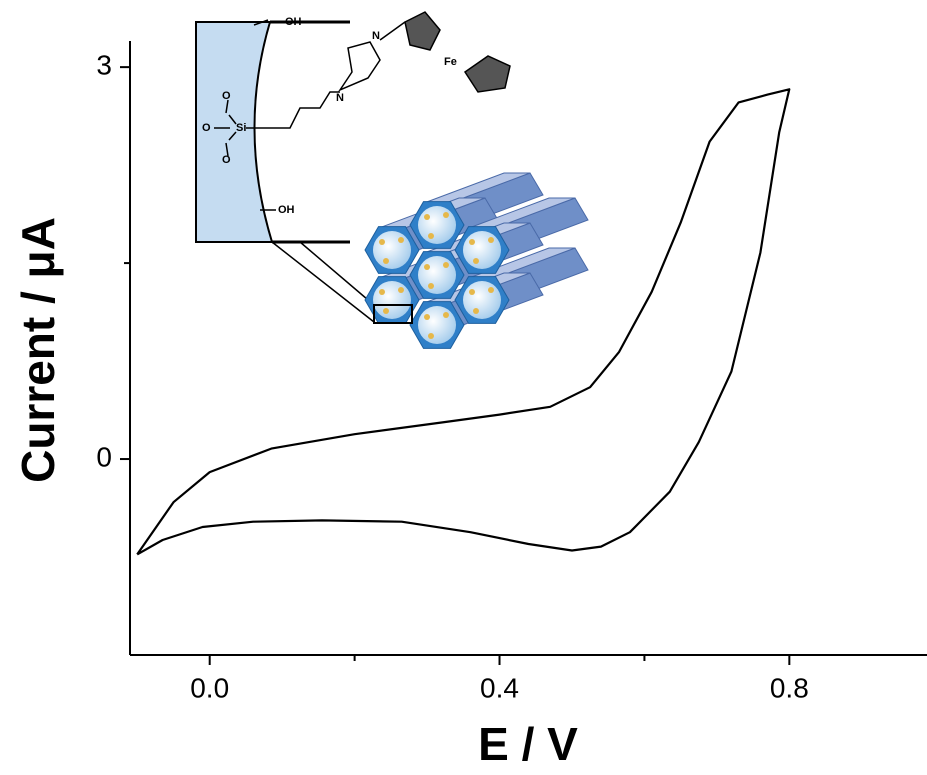 This screenshot has width=927, height=775. What do you see at coordinates (499, 687) in the screenshot?
I see `x-tick-label: 0.4` at bounding box center [499, 687].